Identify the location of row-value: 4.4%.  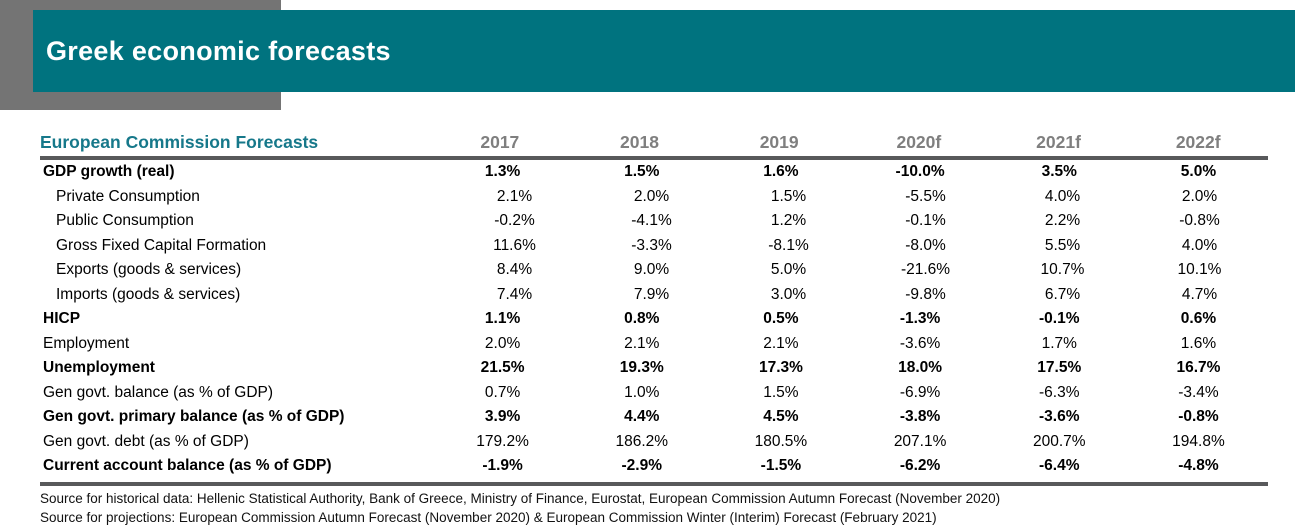
(642, 417).